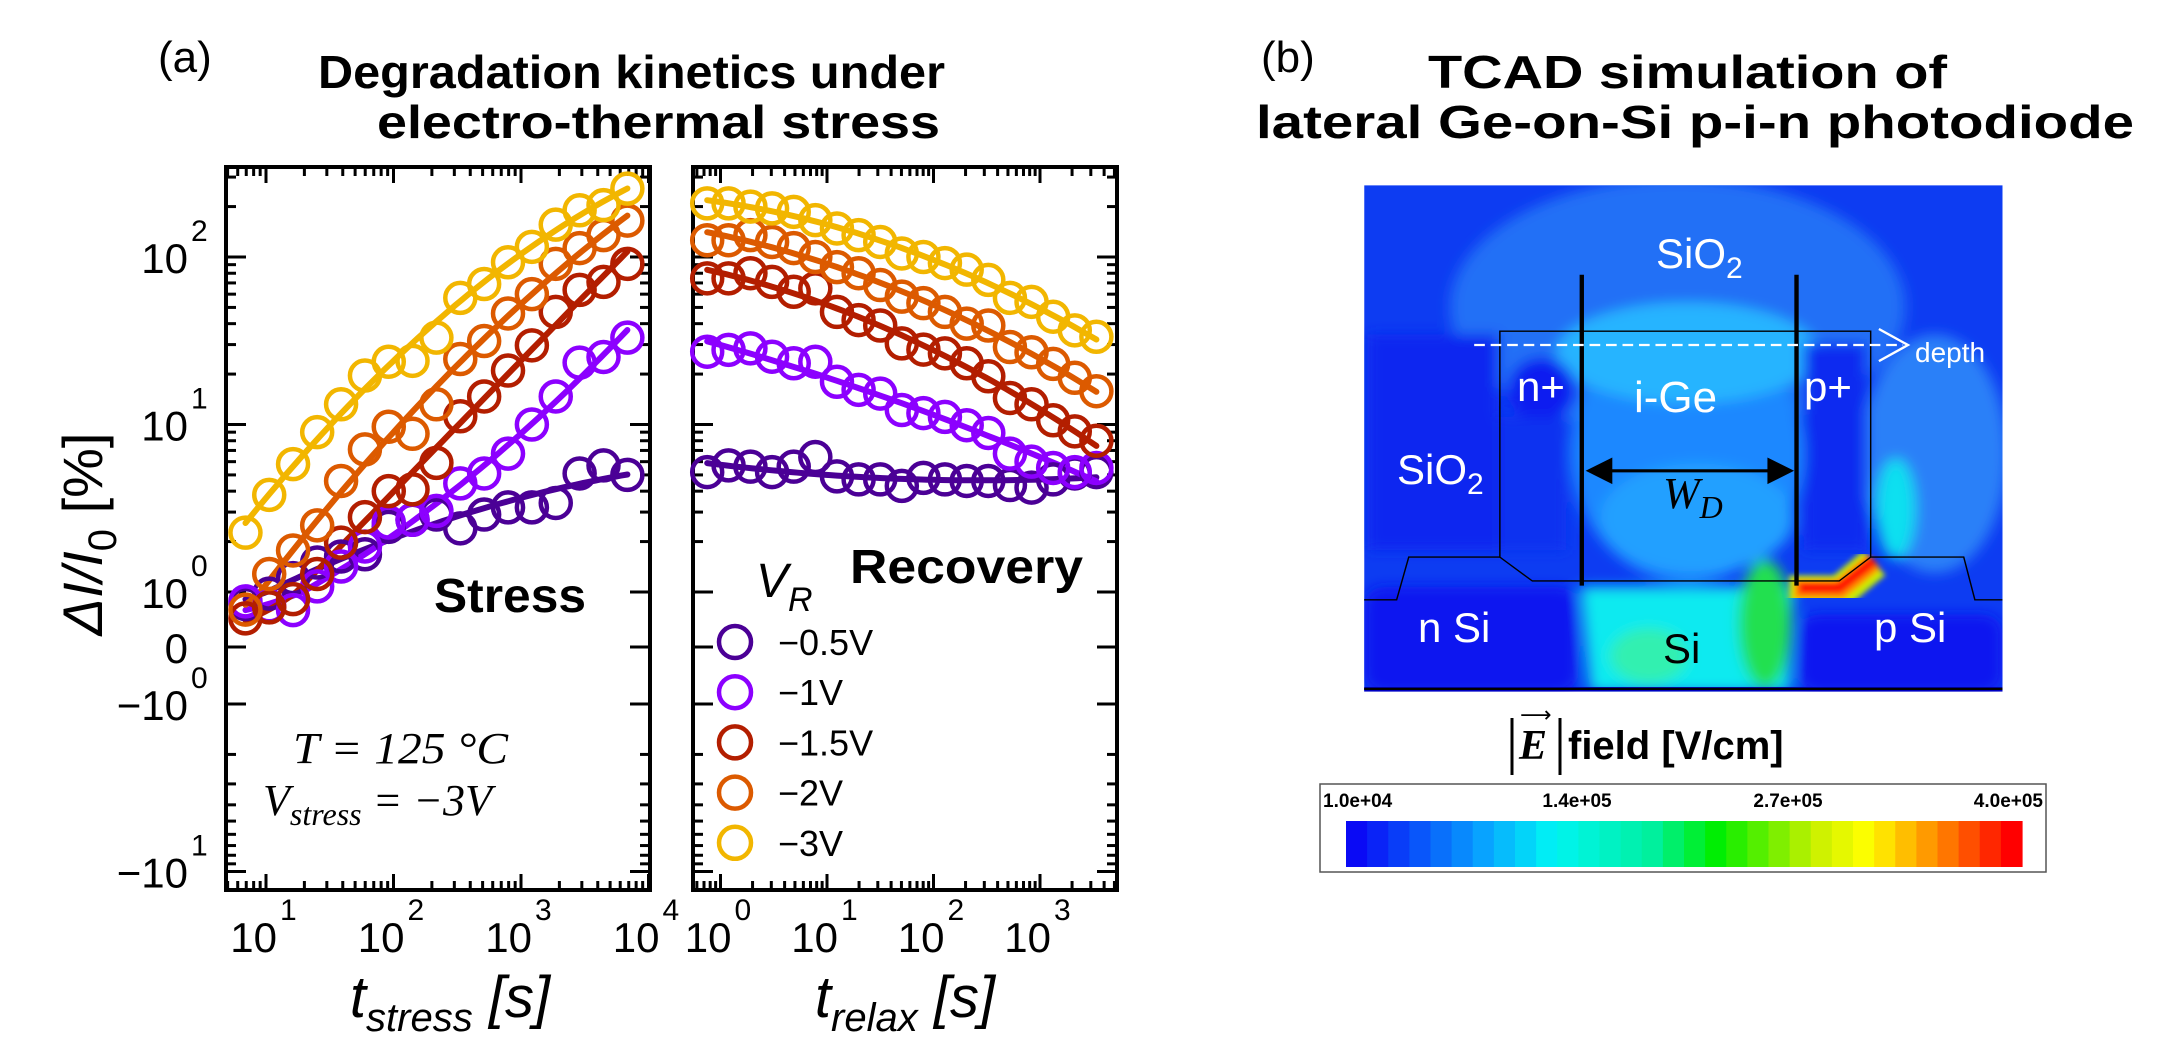  I want to click on stress-annotation: Stress, so click(510, 596).